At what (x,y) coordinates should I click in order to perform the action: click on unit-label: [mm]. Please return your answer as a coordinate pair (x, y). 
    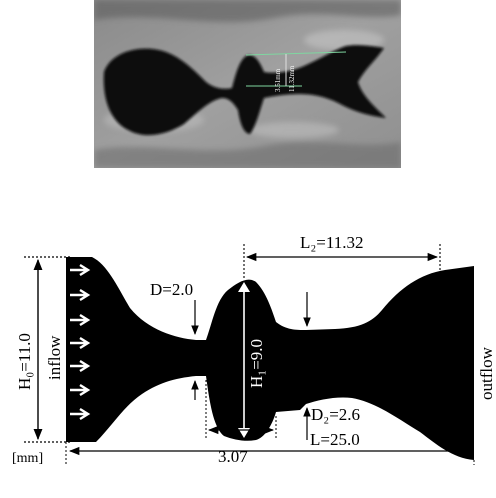
    Looking at the image, I should click on (27, 458).